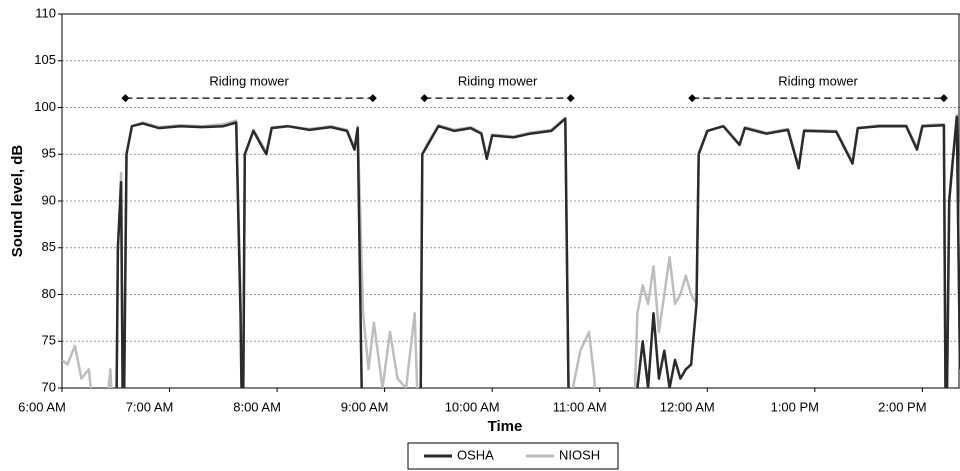 This screenshot has height=471, width=960. Describe the element at coordinates (795, 406) in the screenshot. I see `x-tick-label: 1:00 PM` at that location.